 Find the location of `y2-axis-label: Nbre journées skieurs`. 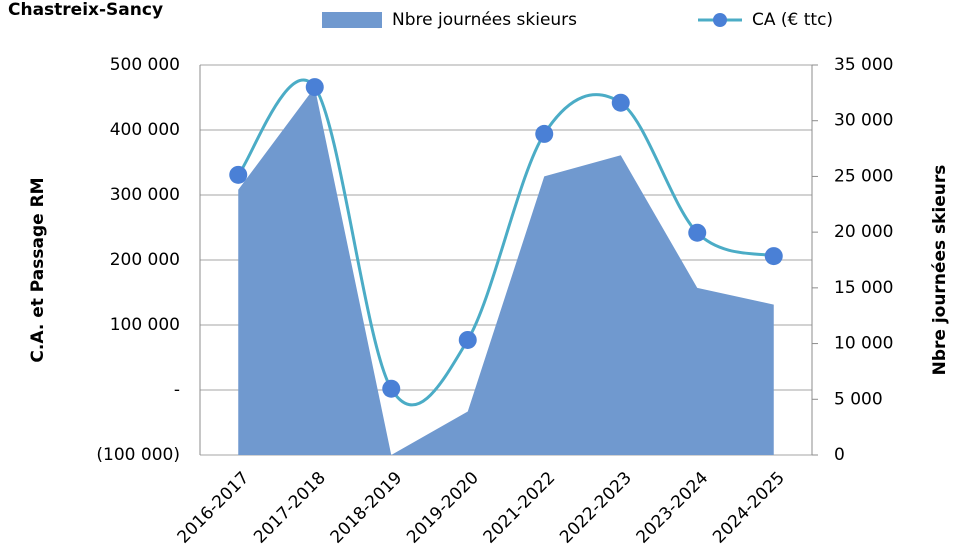

y2-axis-label: Nbre journées skieurs is located at coordinates (940, 270).